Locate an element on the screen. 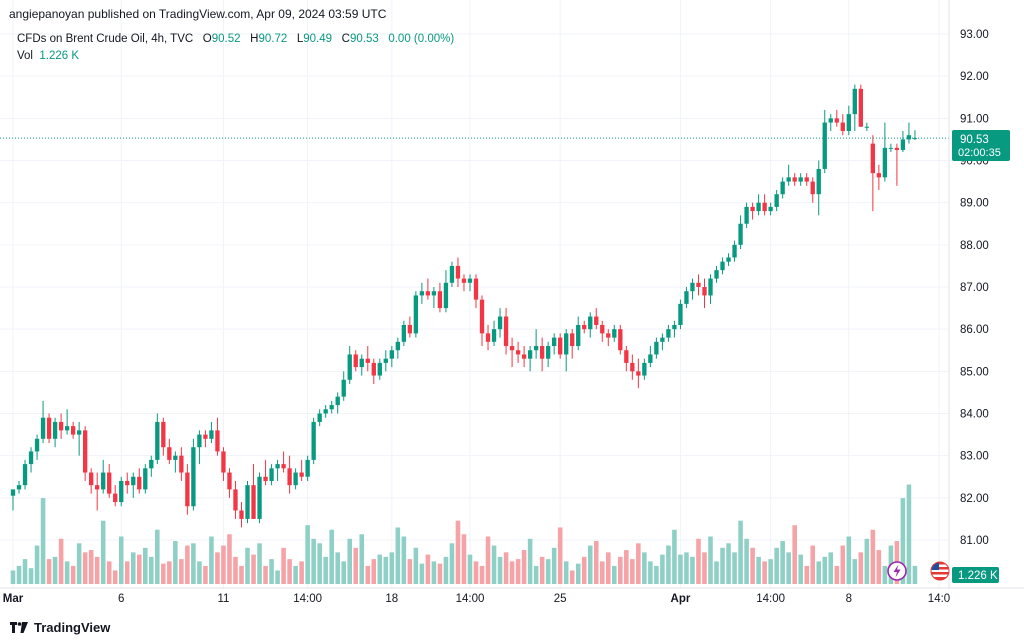  price-badge is located at coordinates (981, 145).